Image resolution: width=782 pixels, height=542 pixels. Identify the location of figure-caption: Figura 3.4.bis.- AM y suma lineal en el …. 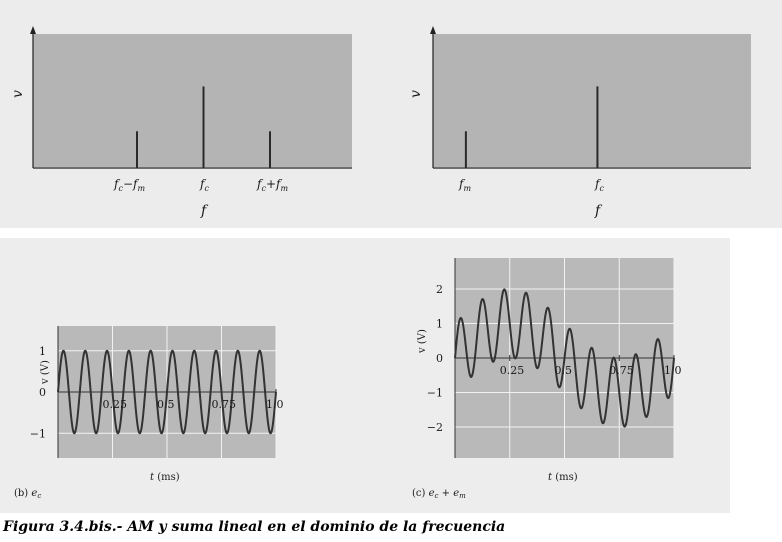
(254, 527).